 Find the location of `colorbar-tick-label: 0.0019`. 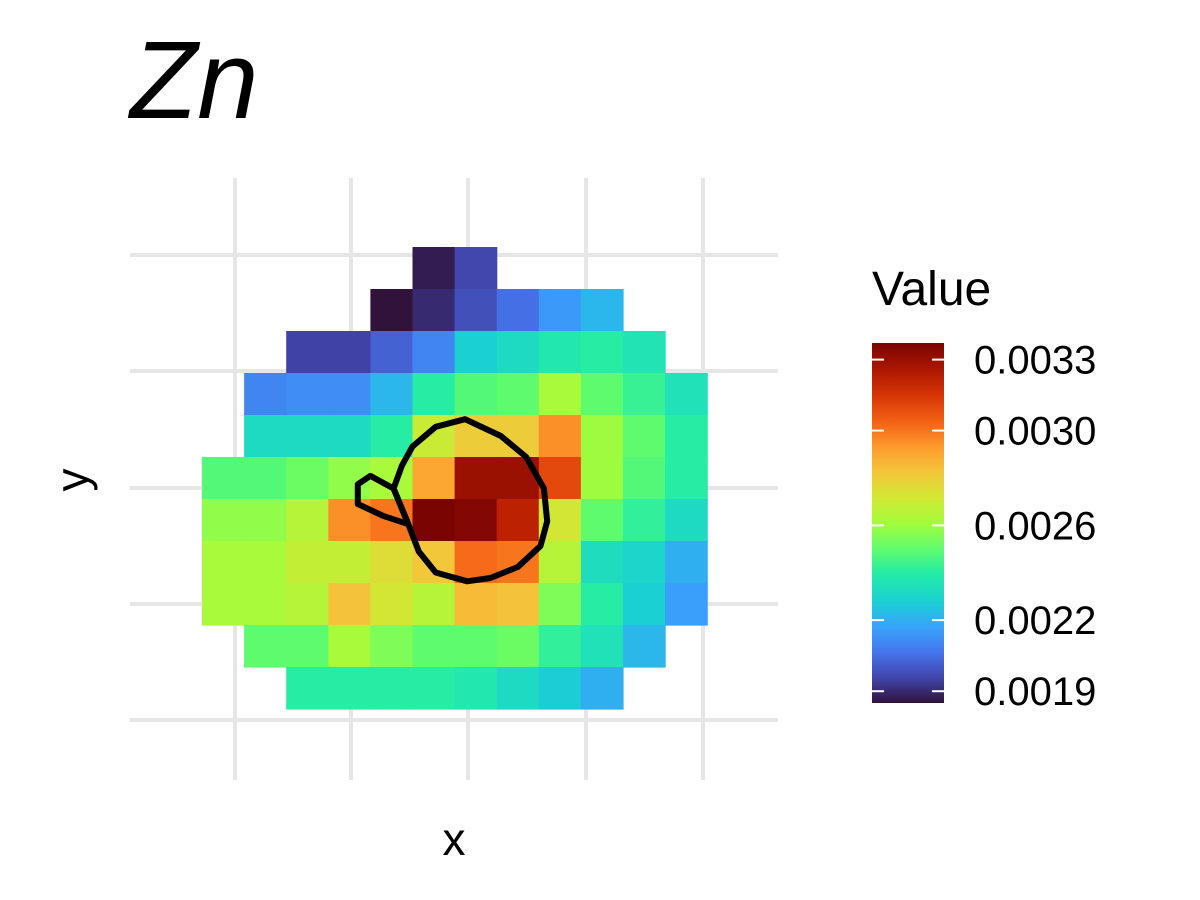

colorbar-tick-label: 0.0019 is located at coordinates (1035, 692).